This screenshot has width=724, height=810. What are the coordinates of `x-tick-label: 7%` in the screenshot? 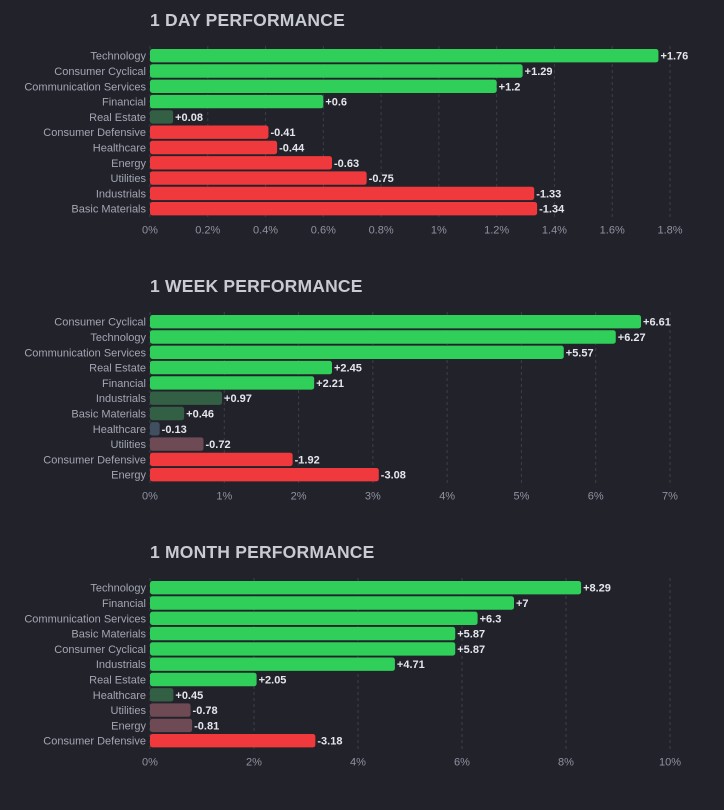 It's located at (670, 496).